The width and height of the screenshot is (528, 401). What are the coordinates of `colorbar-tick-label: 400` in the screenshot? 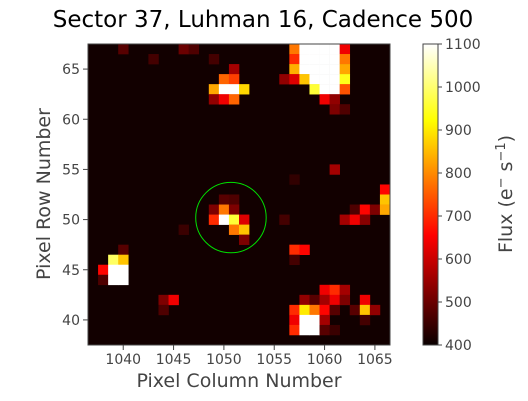 It's located at (458, 346).